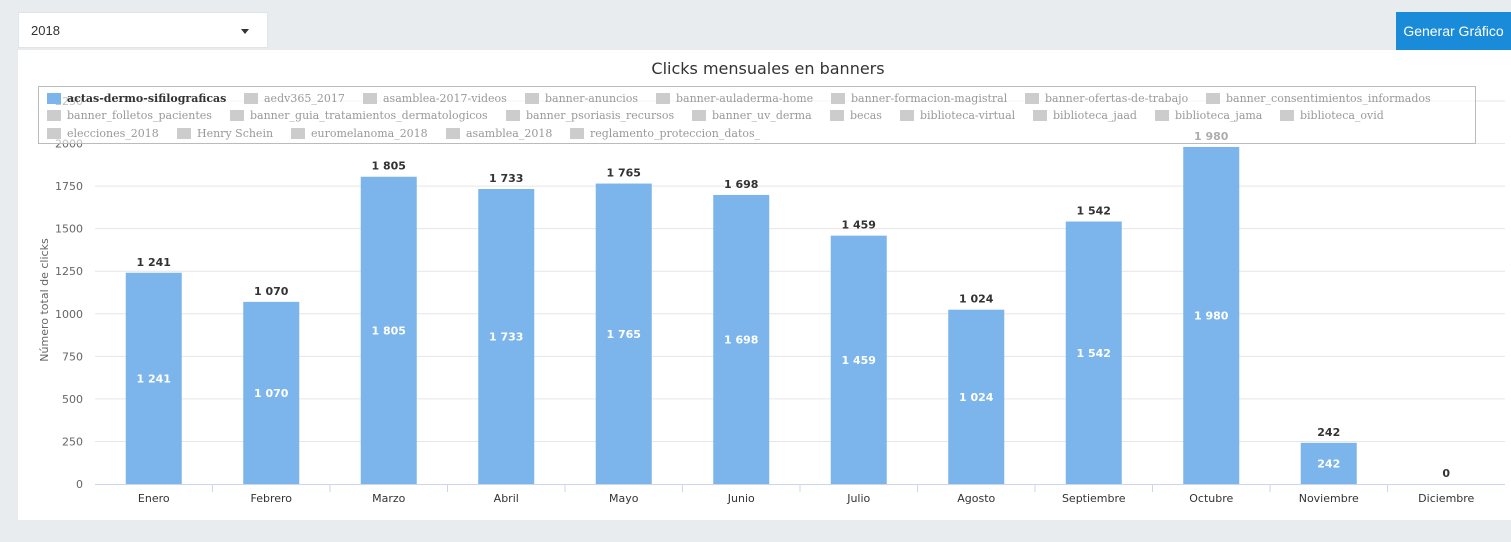 The height and width of the screenshot is (542, 1511). I want to click on x-tick-label: Marzo, so click(389, 498).